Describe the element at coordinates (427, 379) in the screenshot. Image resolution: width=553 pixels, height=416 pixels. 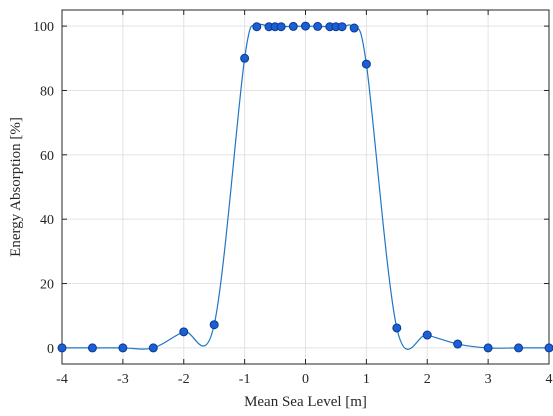
I see `x-tick-label: 2` at that location.